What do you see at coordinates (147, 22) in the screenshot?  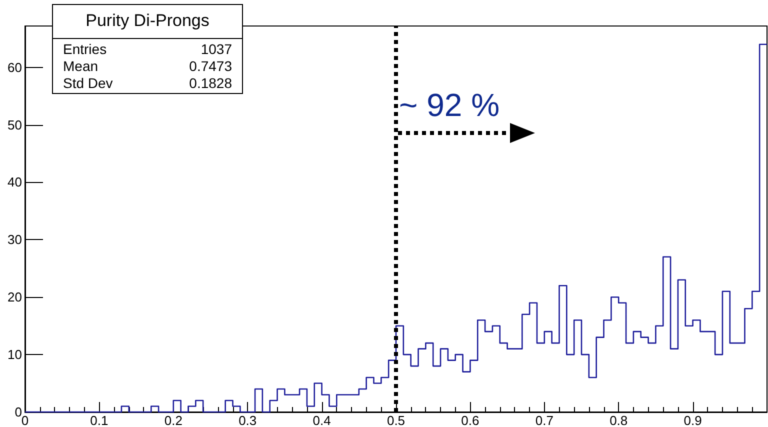 I see `chart-title: Purity Di-Prongs` at bounding box center [147, 22].